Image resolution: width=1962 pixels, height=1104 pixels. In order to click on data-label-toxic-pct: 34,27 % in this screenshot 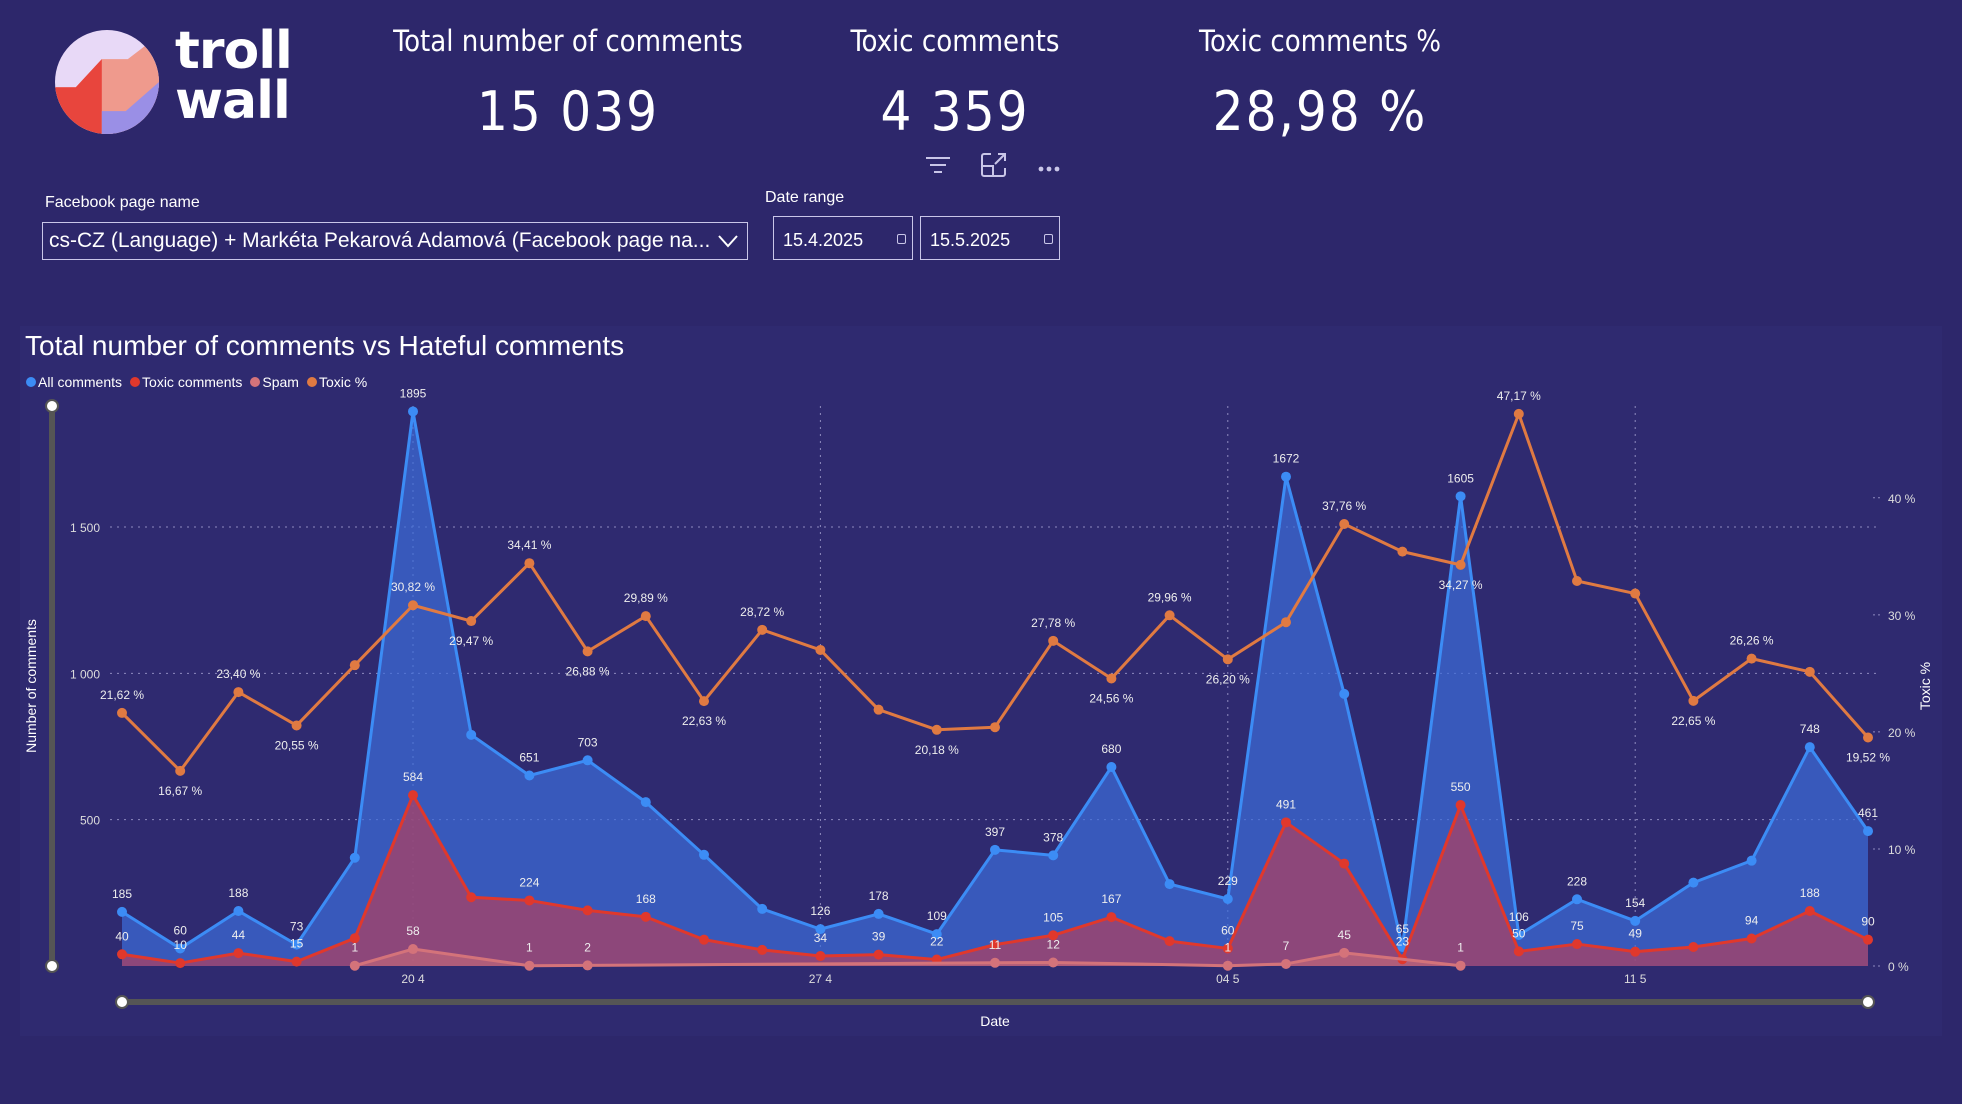, I will do `click(1461, 585)`.